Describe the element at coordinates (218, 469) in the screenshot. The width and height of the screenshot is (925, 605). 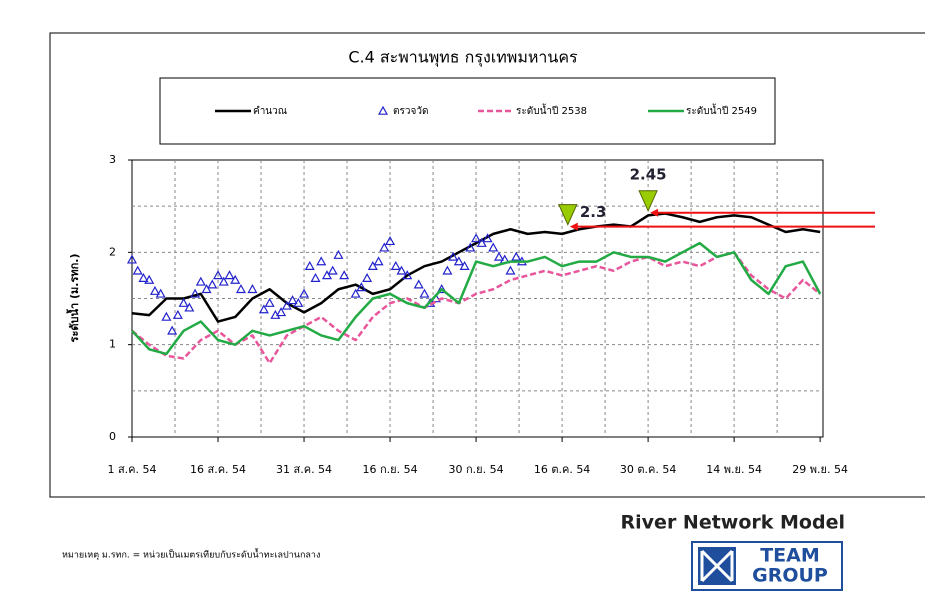
I see `x-tick-label: 16 ส.ค. 54` at that location.